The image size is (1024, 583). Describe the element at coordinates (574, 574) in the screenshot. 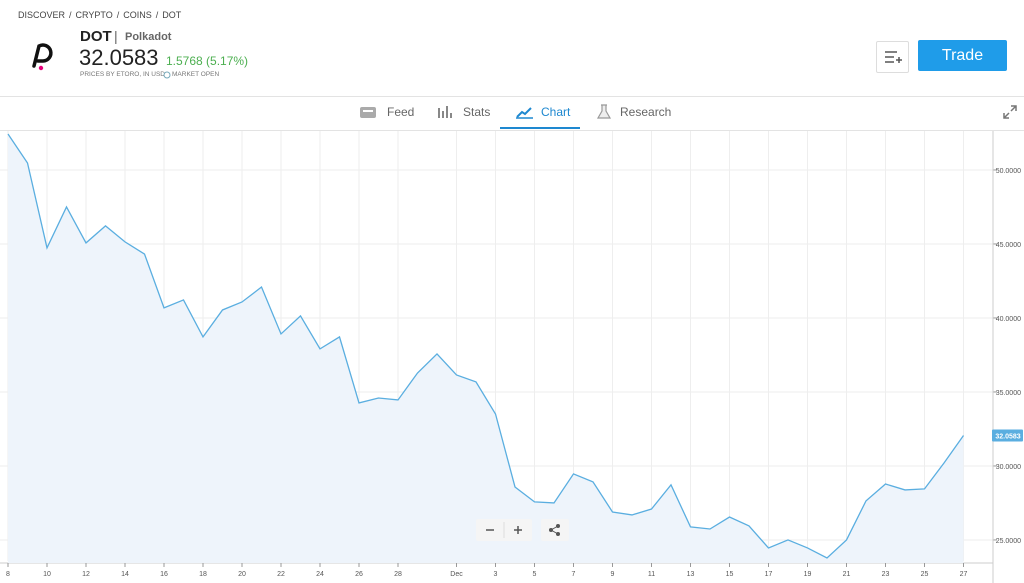

I see `x-tick-label: 7` at that location.